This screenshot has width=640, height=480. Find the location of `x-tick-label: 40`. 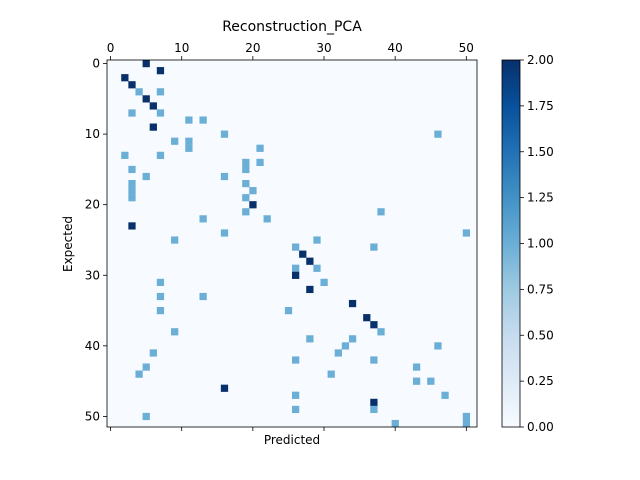

x-tick-label: 40 is located at coordinates (395, 48).